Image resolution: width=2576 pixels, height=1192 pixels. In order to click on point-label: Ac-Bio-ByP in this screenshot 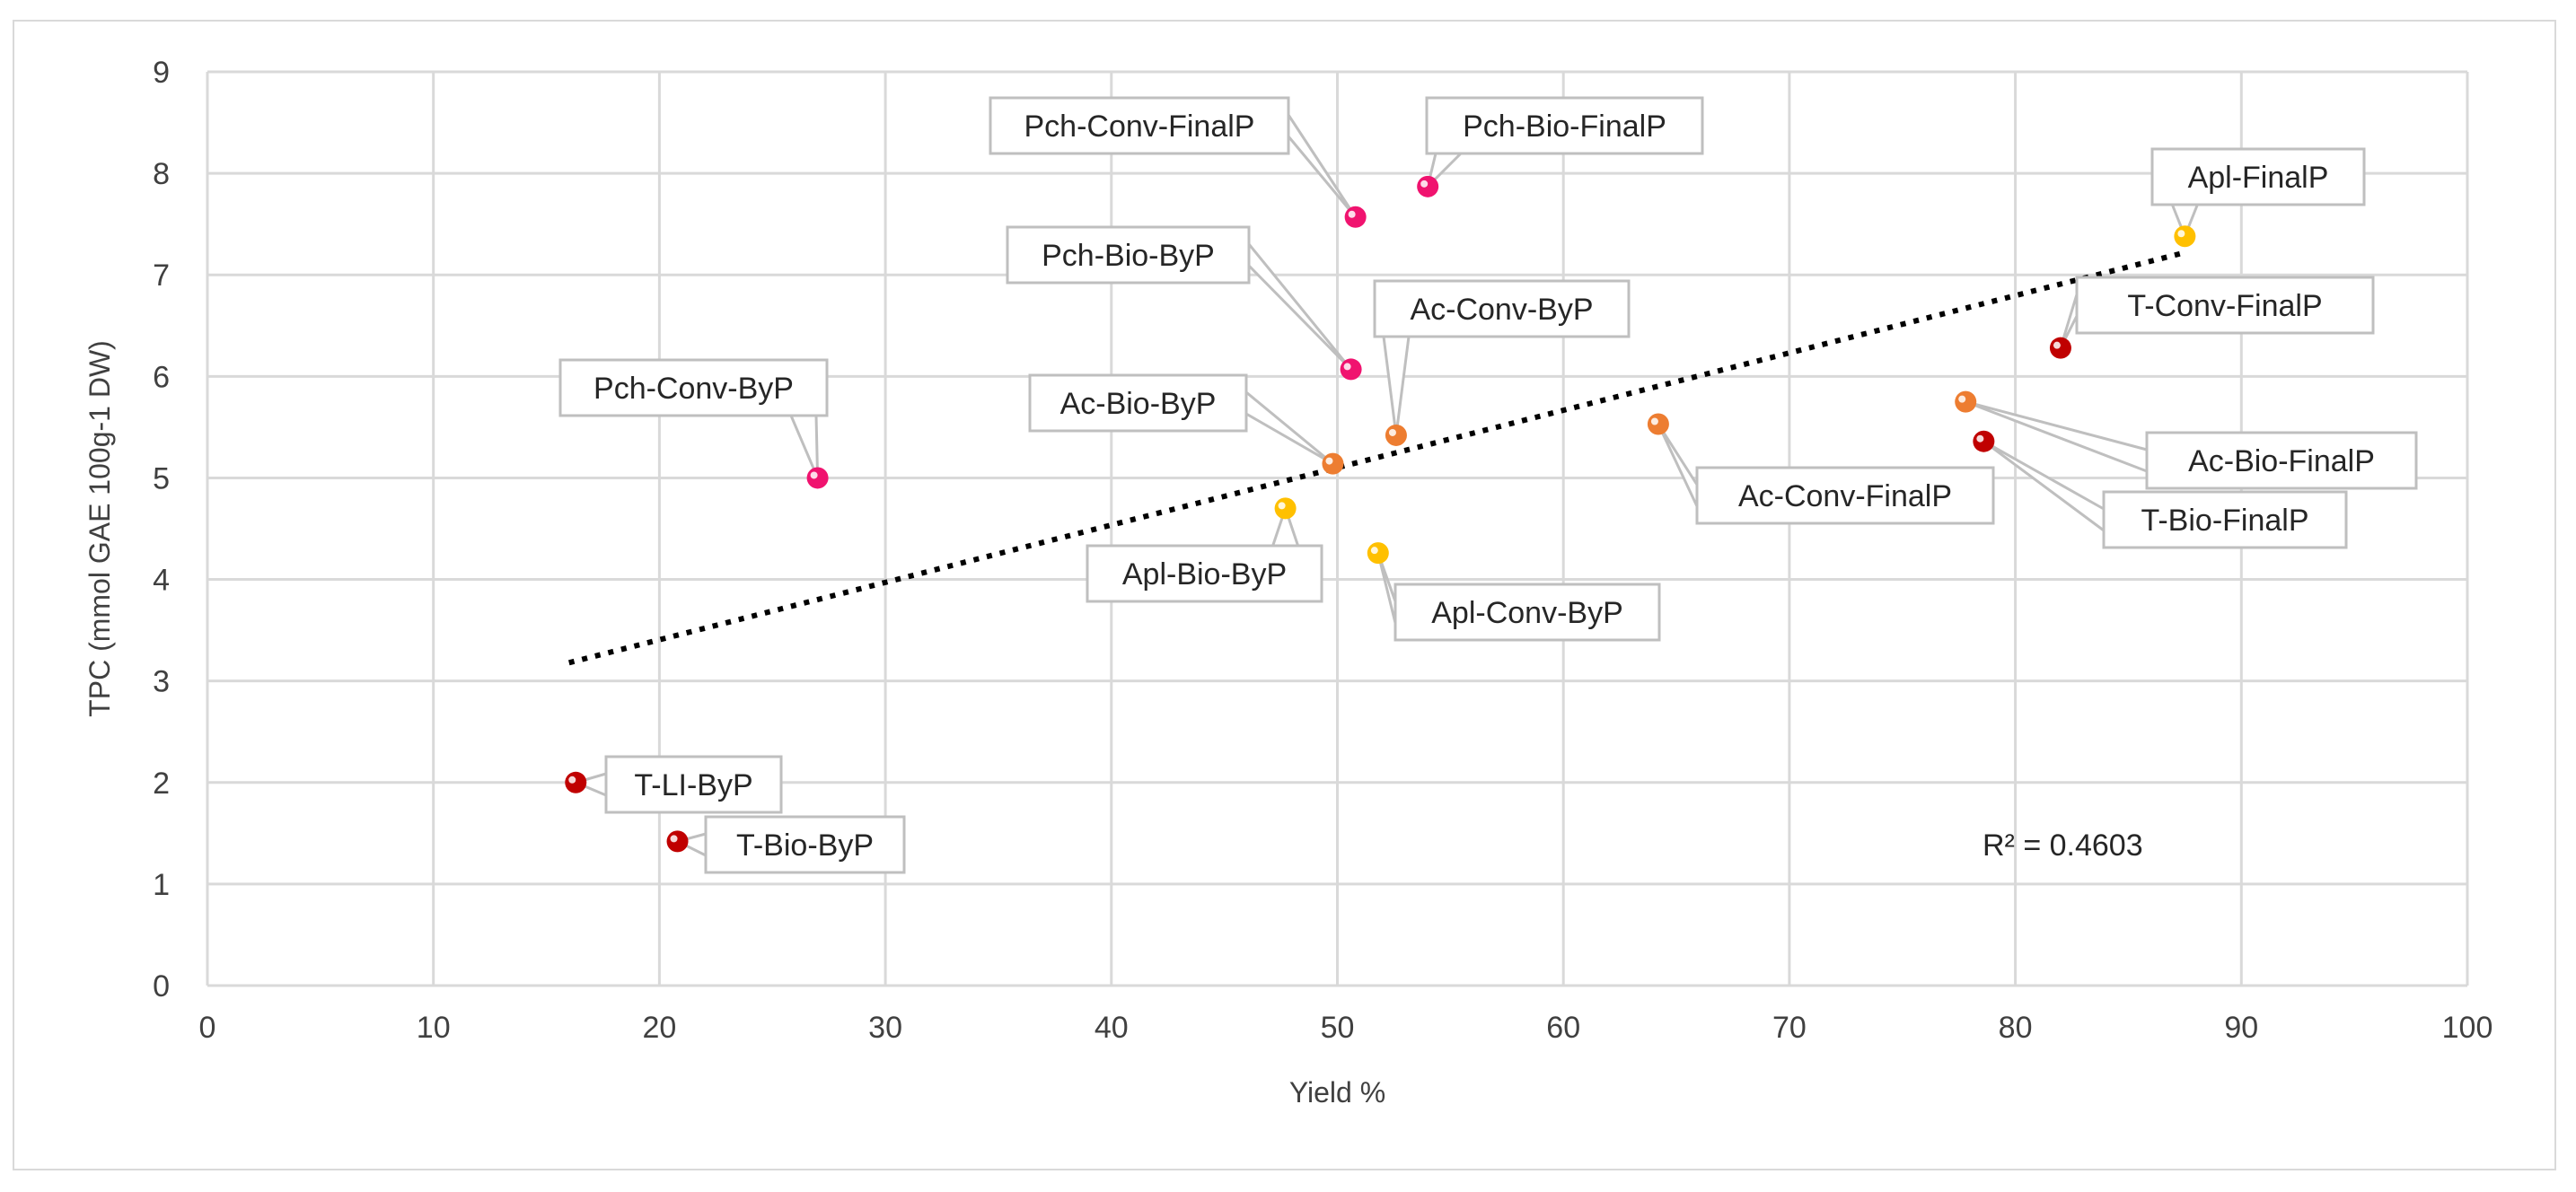, I will do `click(1138, 404)`.